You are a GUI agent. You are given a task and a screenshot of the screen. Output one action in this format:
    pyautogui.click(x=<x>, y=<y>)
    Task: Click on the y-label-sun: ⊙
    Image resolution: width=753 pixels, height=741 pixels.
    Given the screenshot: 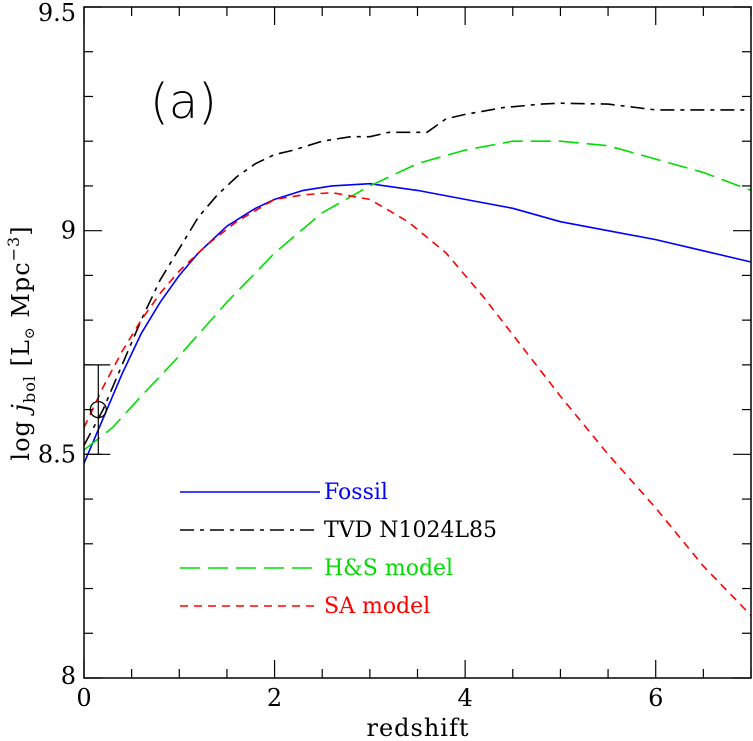 What is the action you would take?
    pyautogui.click(x=30, y=332)
    